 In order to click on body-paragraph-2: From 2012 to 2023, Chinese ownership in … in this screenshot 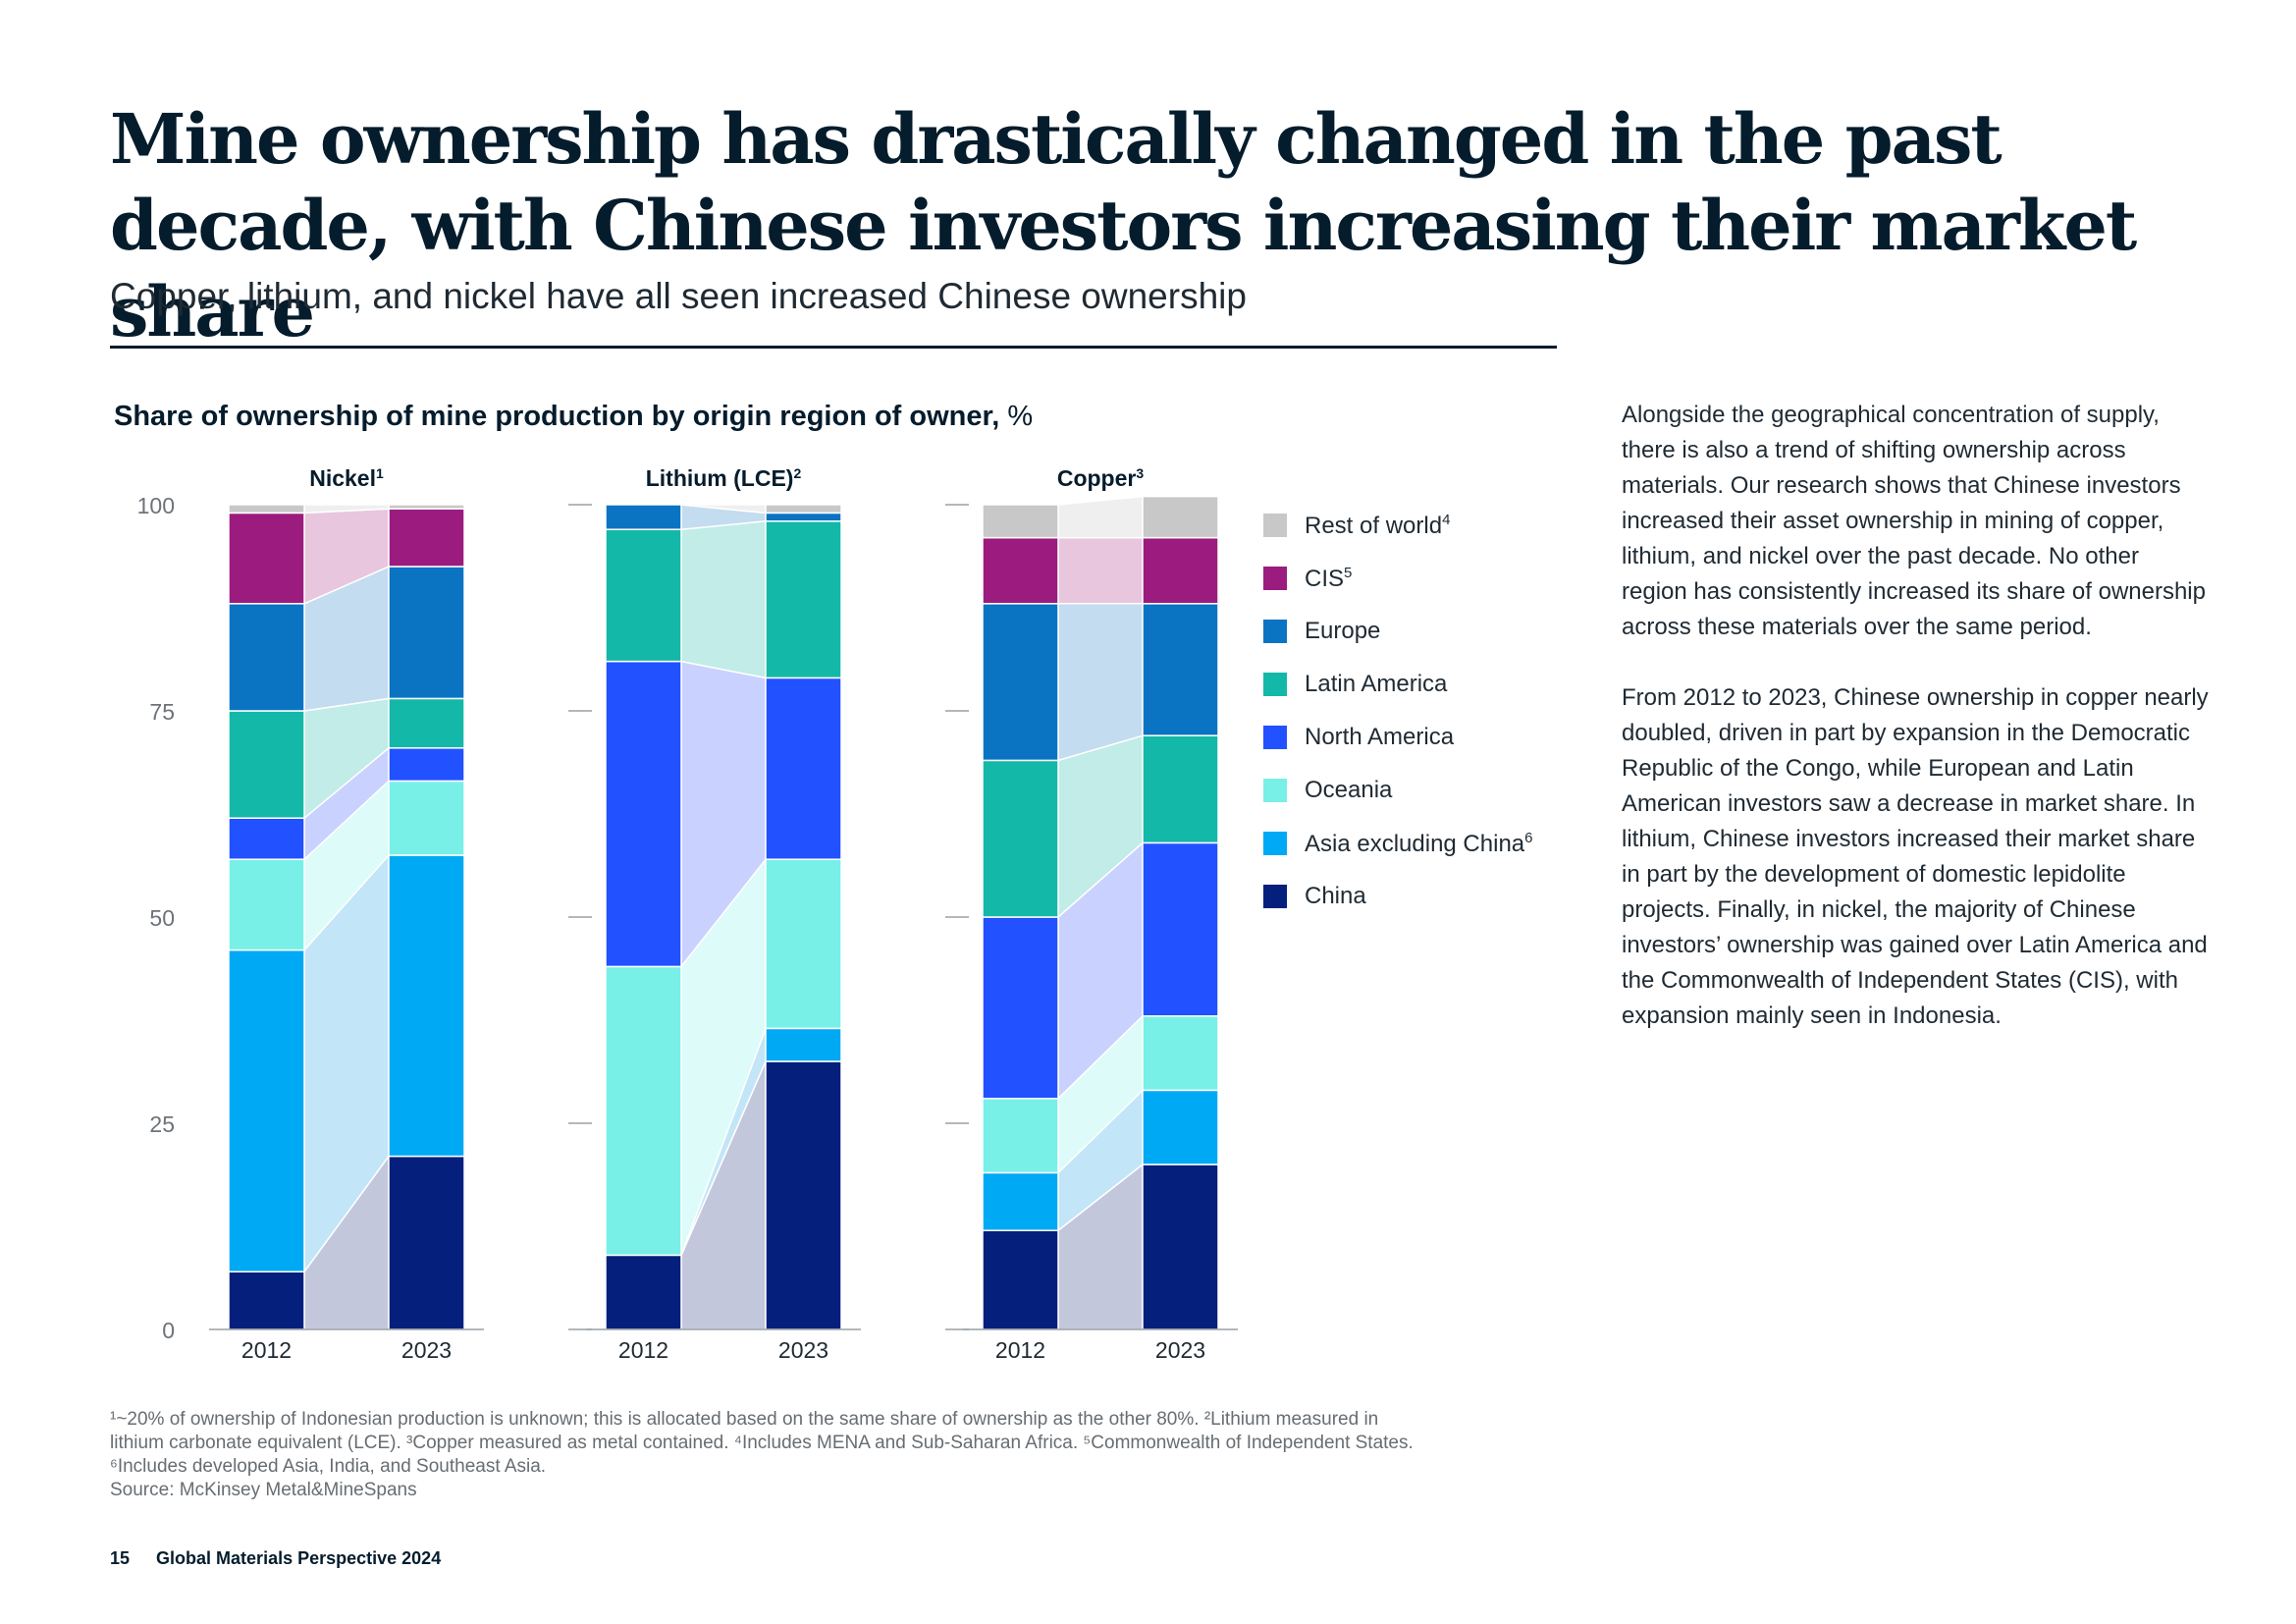, I will do `click(1915, 856)`.